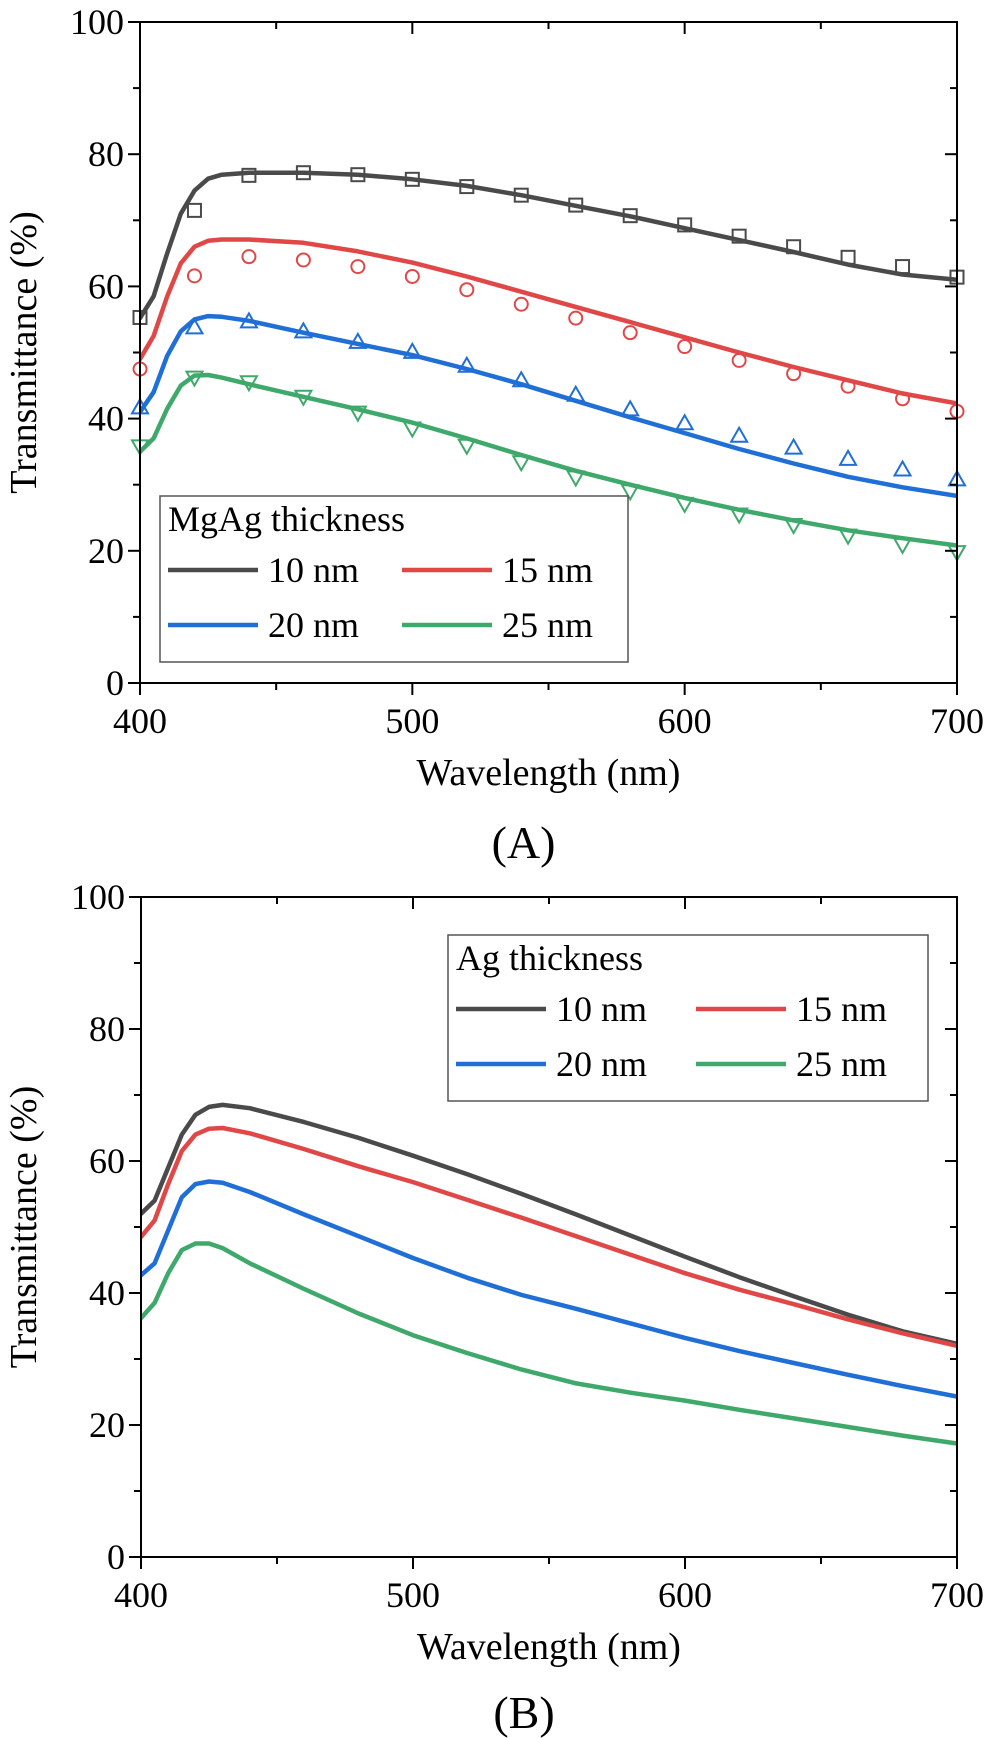  I want to click on y-tick-label: 20, so click(106, 551).